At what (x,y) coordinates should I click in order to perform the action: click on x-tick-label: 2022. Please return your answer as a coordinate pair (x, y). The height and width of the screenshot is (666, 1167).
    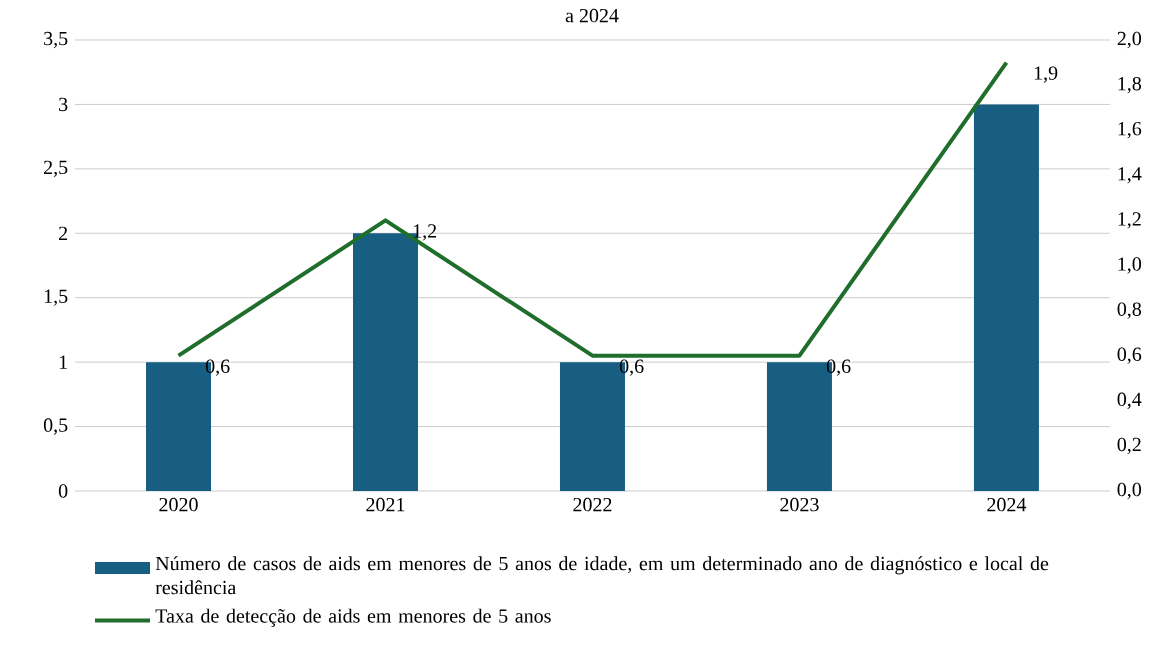
    Looking at the image, I should click on (592, 504).